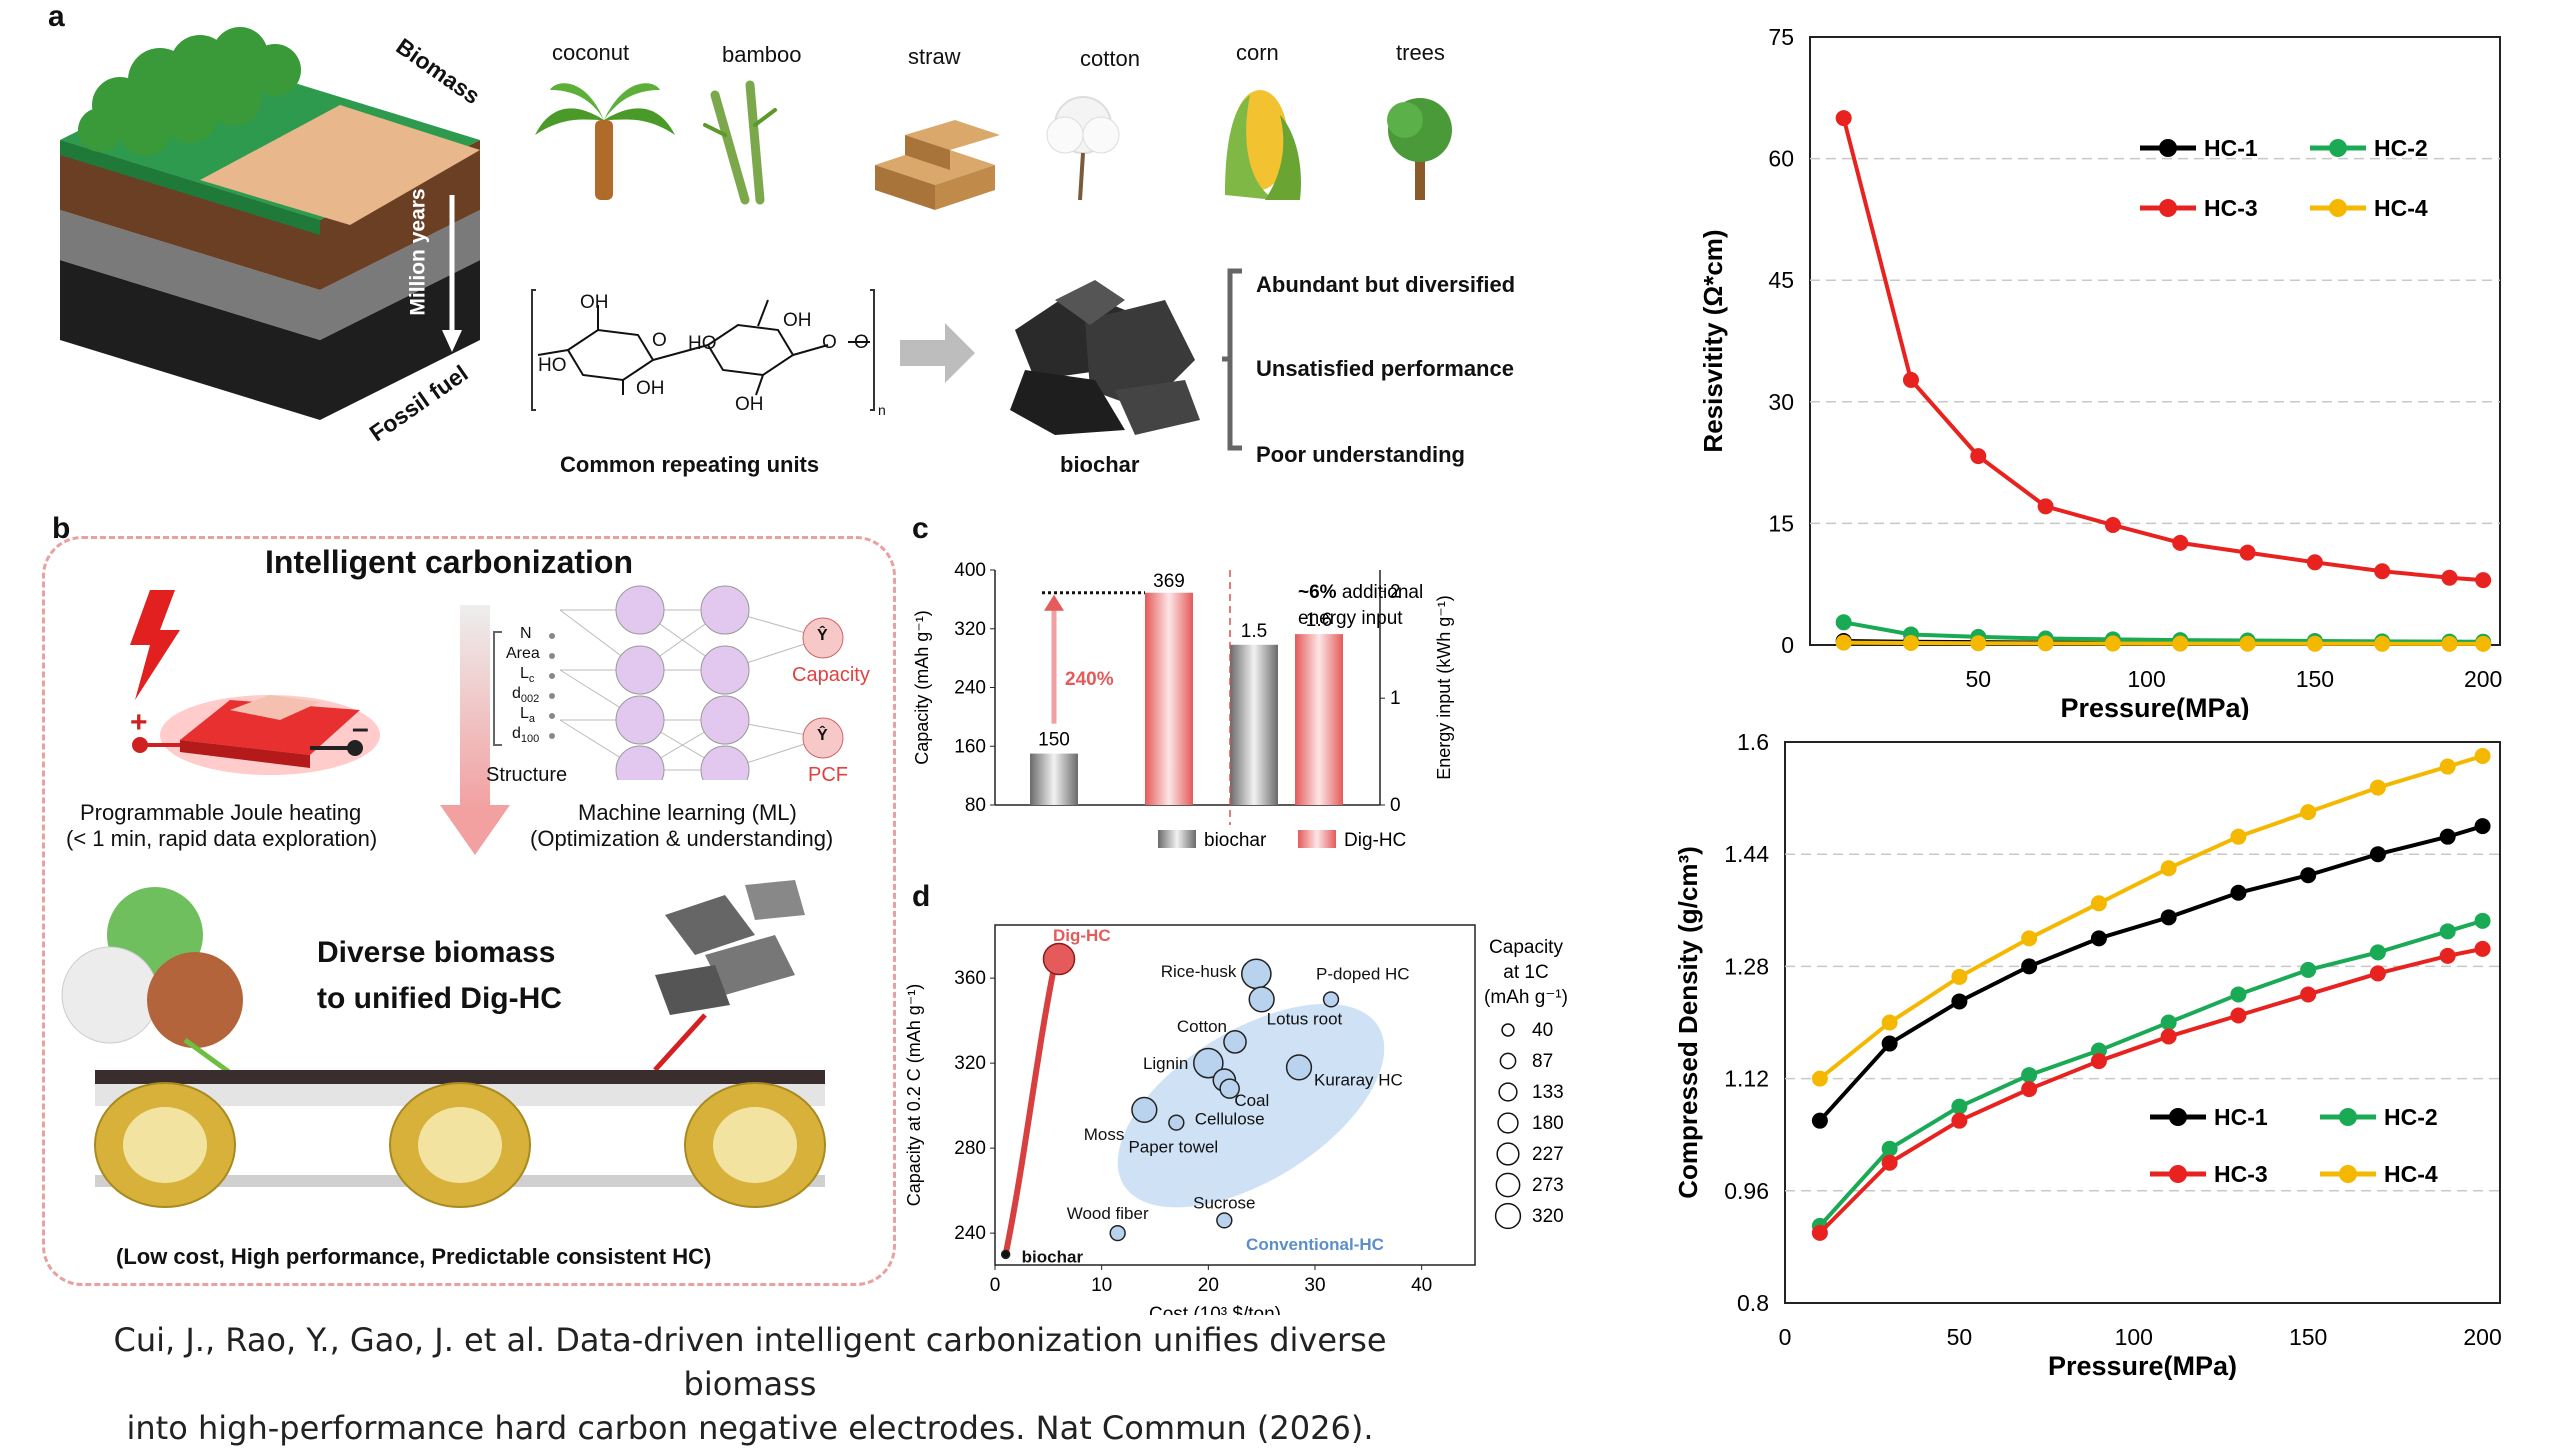 This screenshot has width=2560, height=1450. Describe the element at coordinates (1054, 740) in the screenshot. I see `data-label-150: 150` at that location.